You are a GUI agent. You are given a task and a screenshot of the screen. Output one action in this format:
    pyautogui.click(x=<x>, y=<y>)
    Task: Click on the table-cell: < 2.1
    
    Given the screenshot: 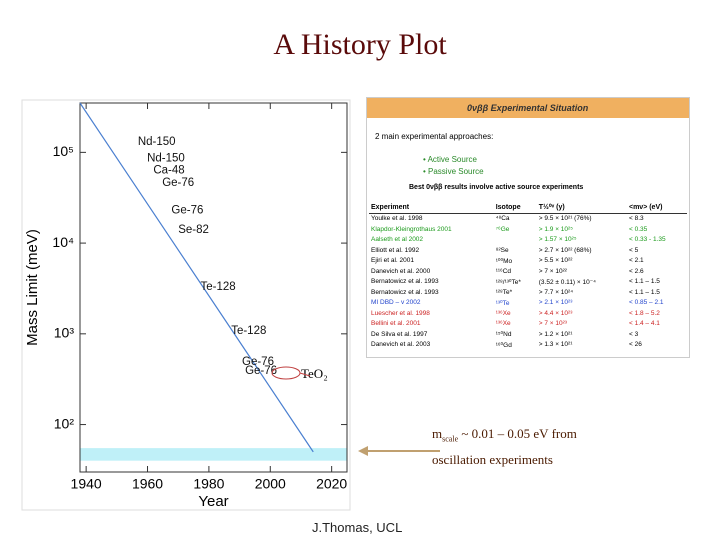 What is the action you would take?
    pyautogui.click(x=636, y=261)
    